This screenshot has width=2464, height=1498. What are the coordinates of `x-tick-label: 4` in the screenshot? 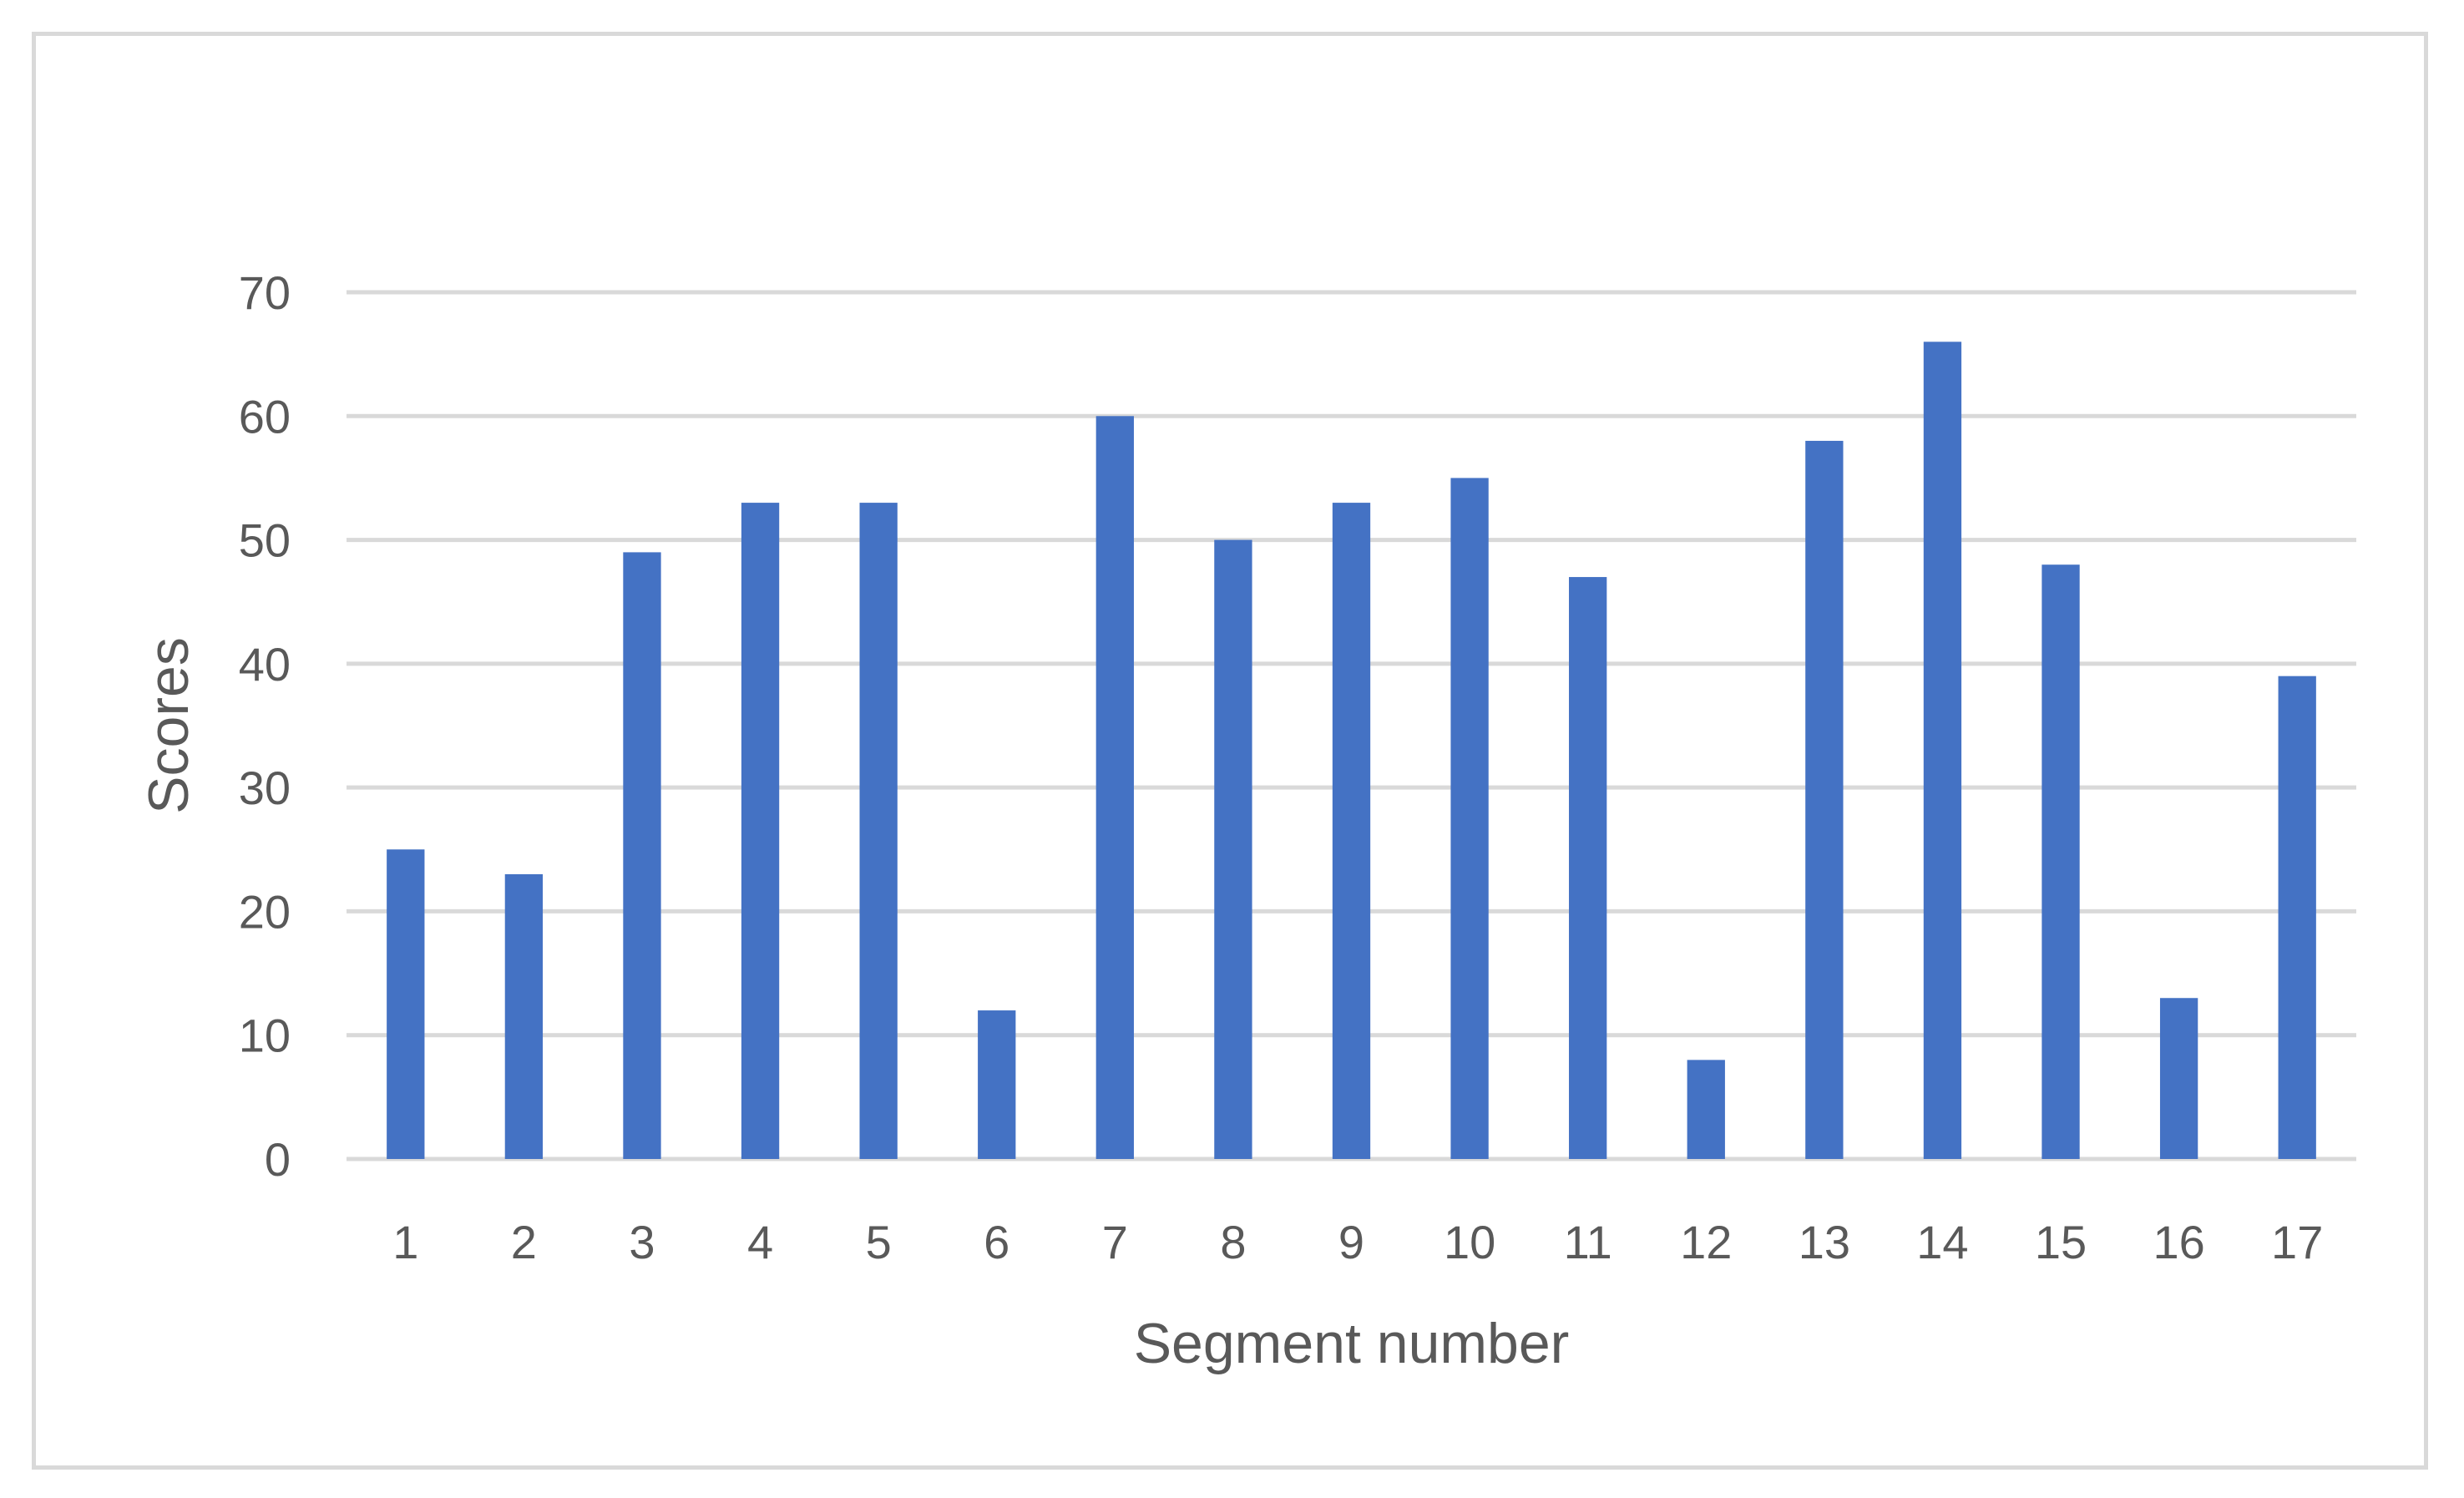 It's located at (760, 1242).